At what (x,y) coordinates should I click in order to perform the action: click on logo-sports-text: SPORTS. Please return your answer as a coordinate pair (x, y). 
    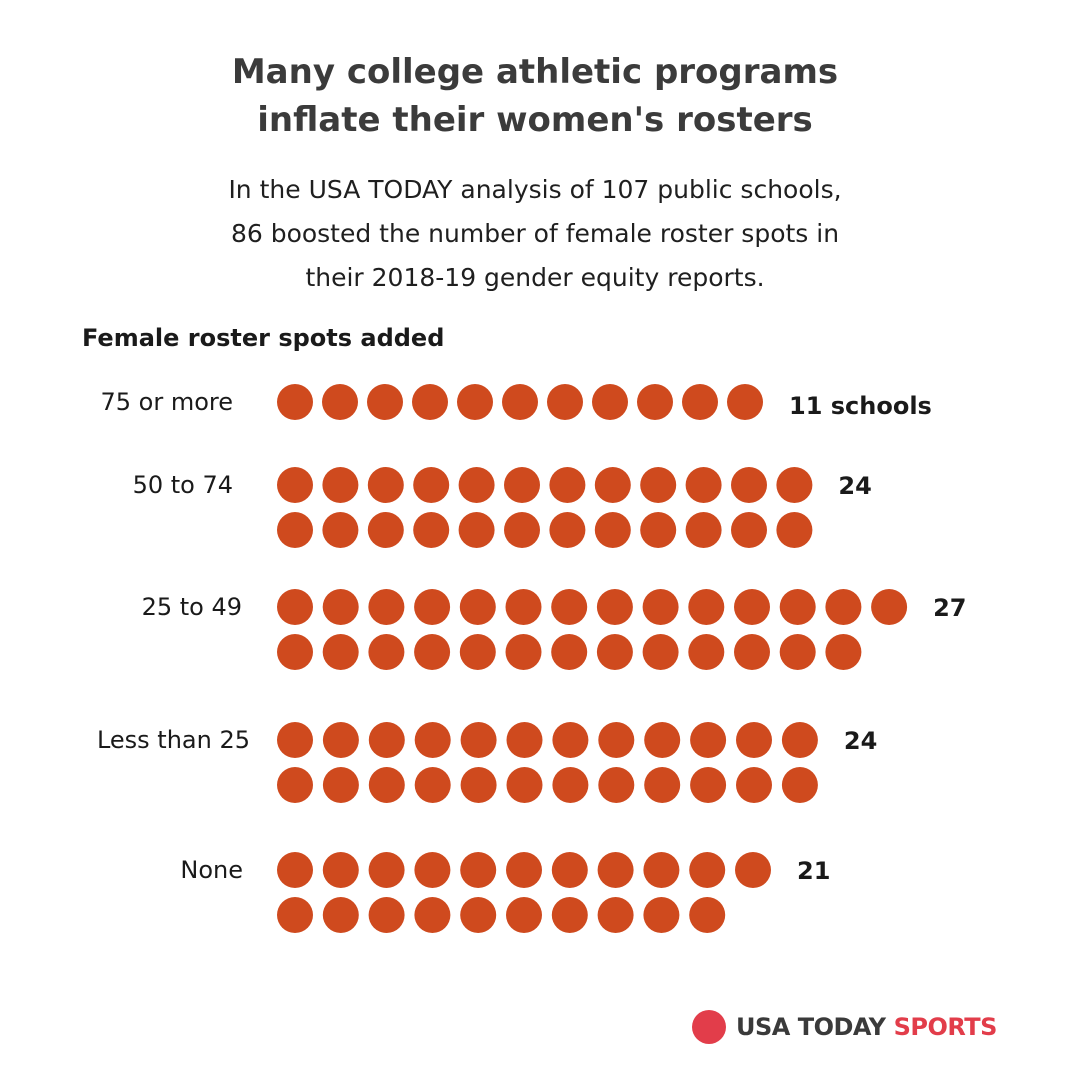
    Looking at the image, I should click on (945, 1027).